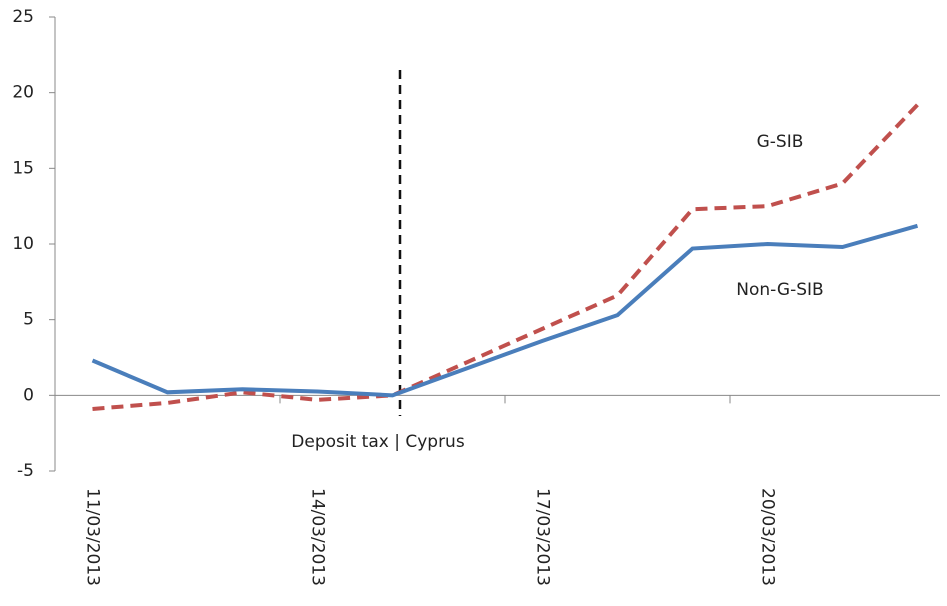 The height and width of the screenshot is (606, 947). Describe the element at coordinates (23, 168) in the screenshot. I see `y-tick-label: 15` at that location.